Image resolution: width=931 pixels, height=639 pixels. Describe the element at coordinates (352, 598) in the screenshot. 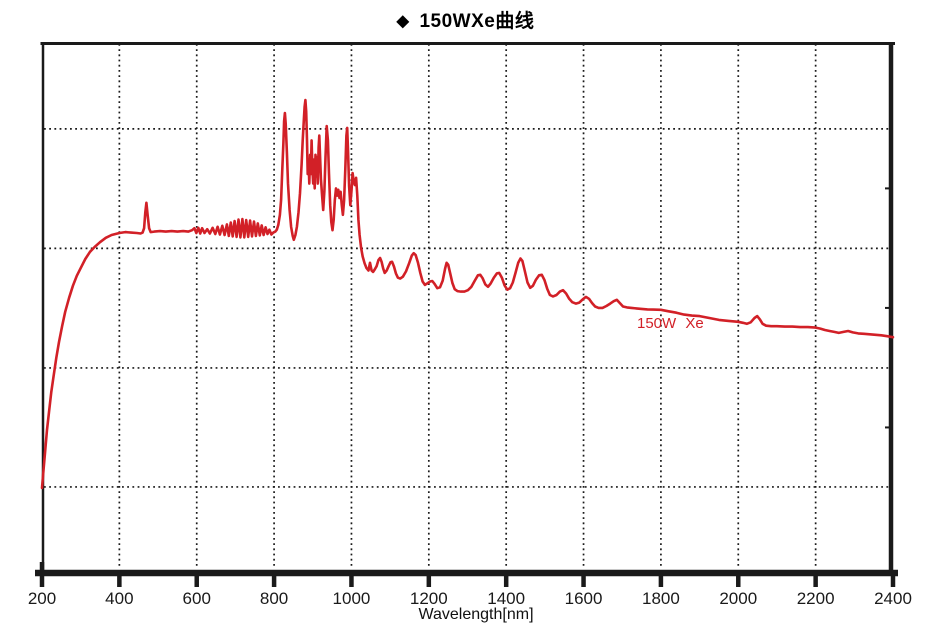

I see `x-tick-label: 1000` at that location.